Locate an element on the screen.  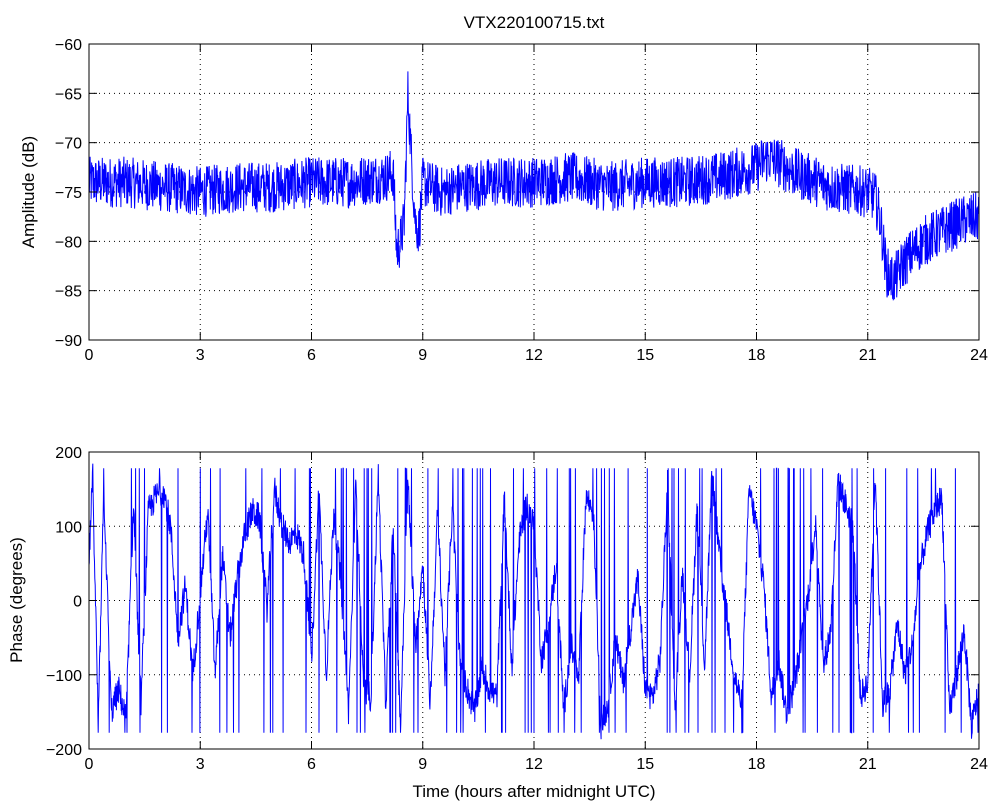
amplitude-y-tick-label: −90 is located at coordinates (68, 341).